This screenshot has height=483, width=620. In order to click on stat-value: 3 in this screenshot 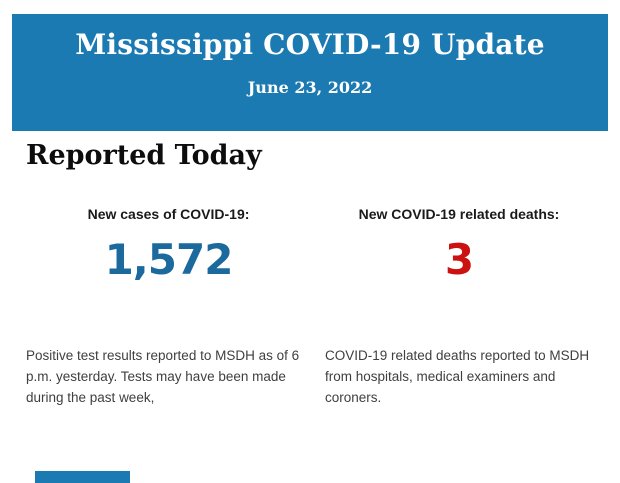, I will do `click(459, 259)`.